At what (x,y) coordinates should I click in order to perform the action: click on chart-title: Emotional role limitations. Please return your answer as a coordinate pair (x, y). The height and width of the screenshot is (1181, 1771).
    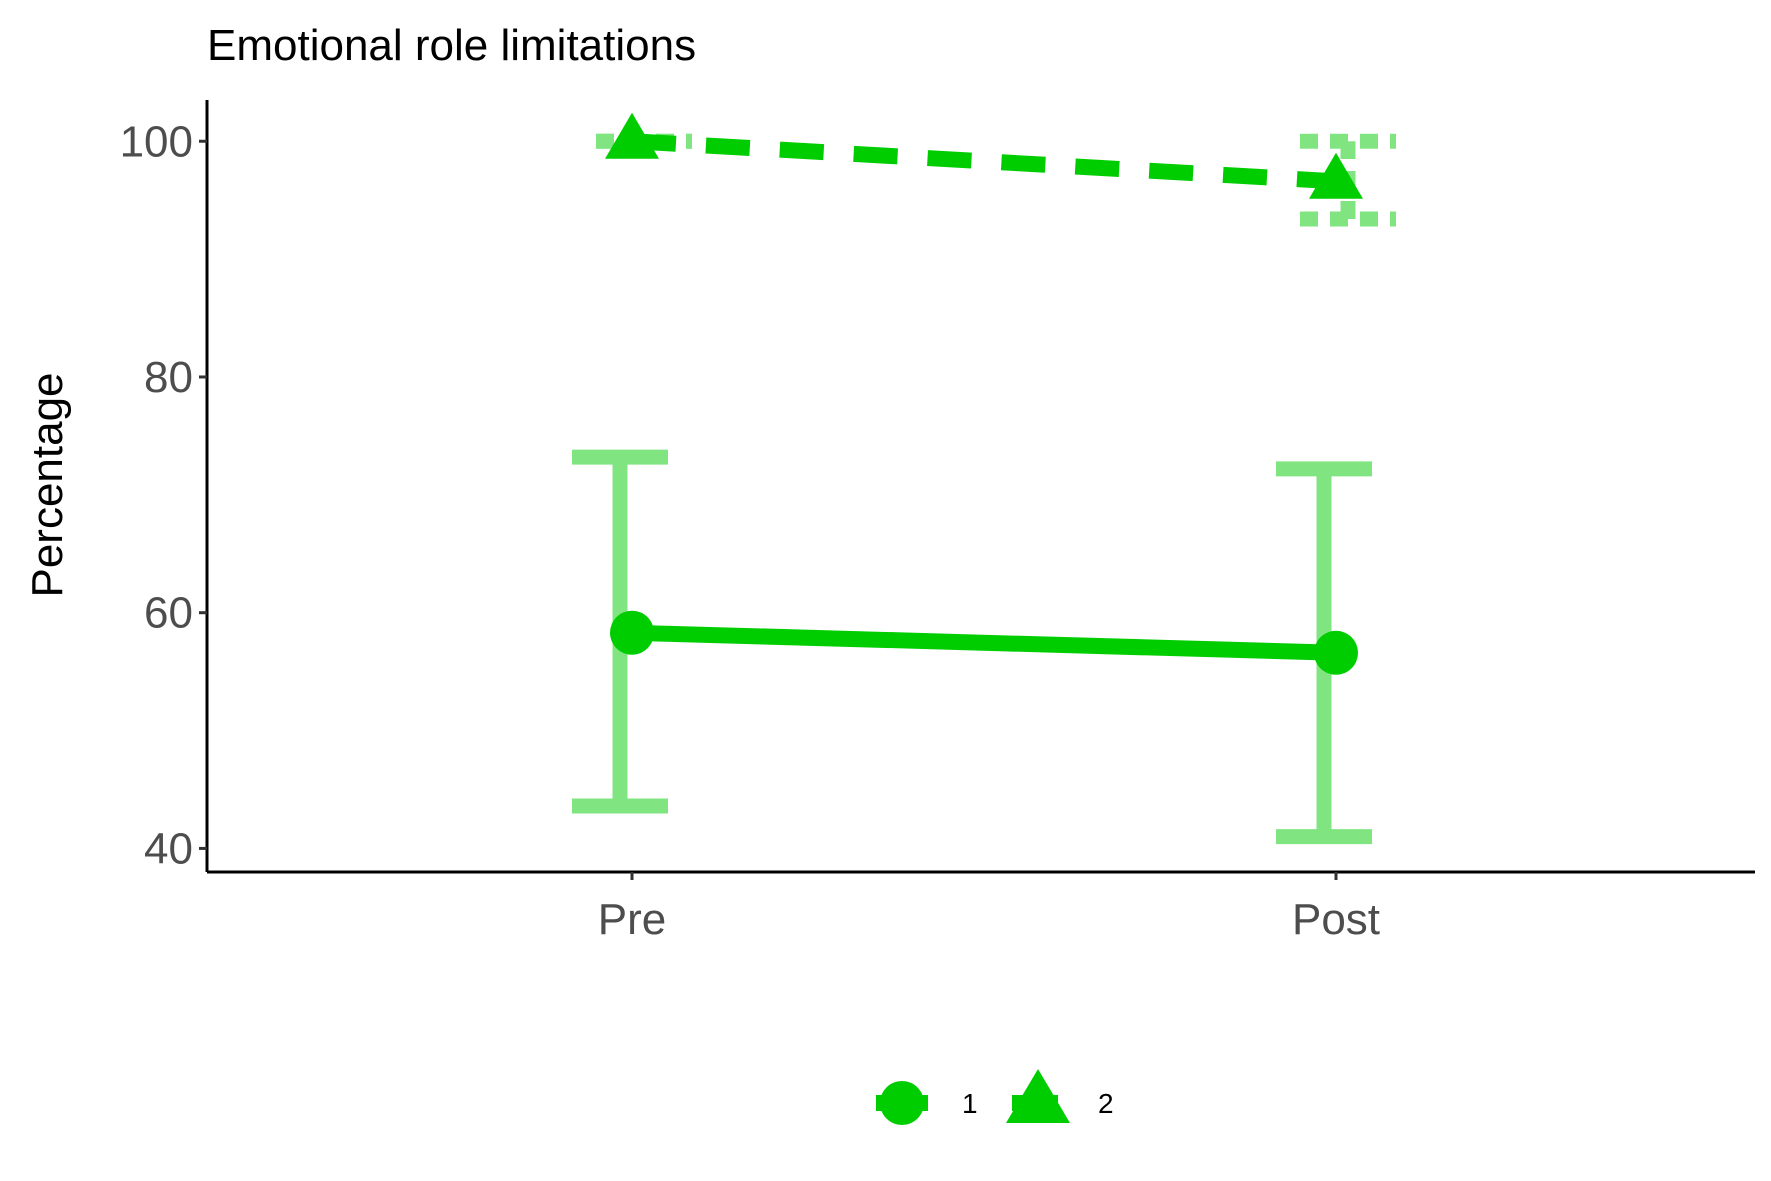
    Looking at the image, I should click on (451, 45).